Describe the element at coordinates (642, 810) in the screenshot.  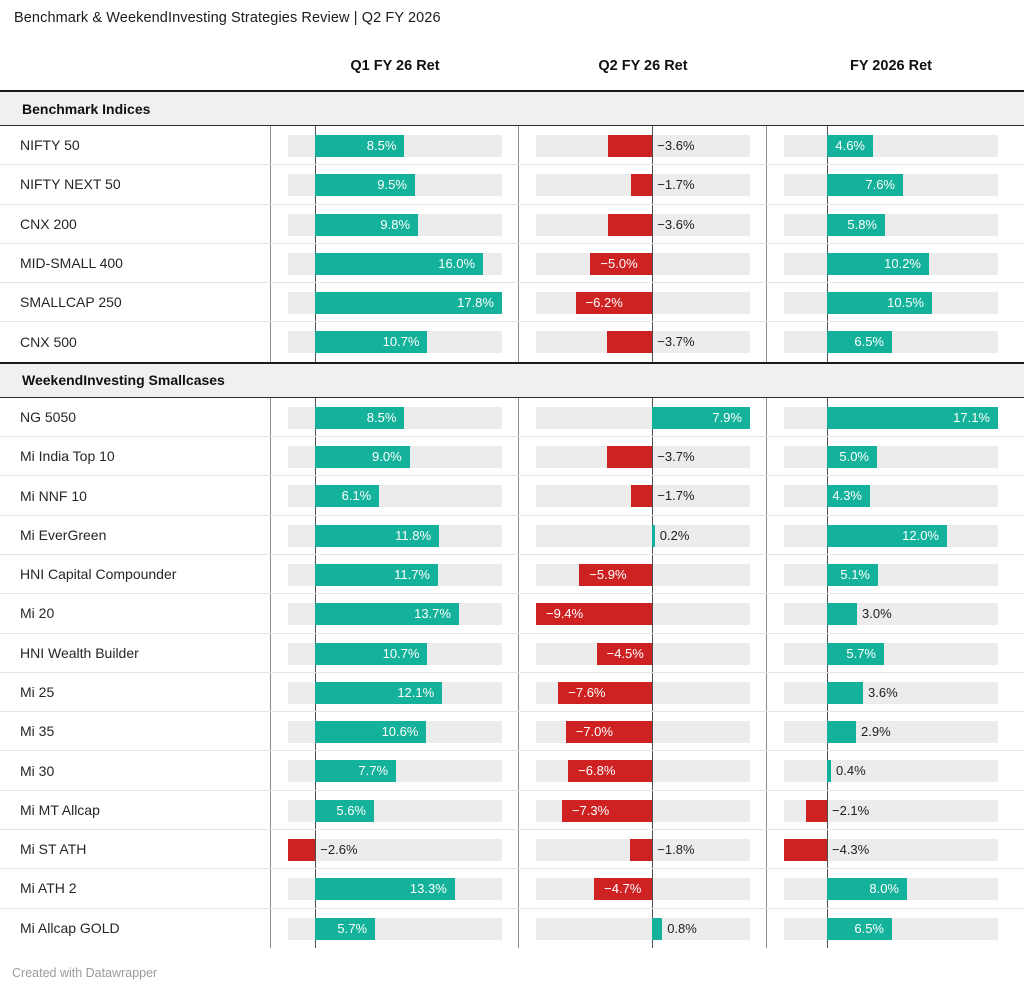
I see `bar-cell: −7.3%` at that location.